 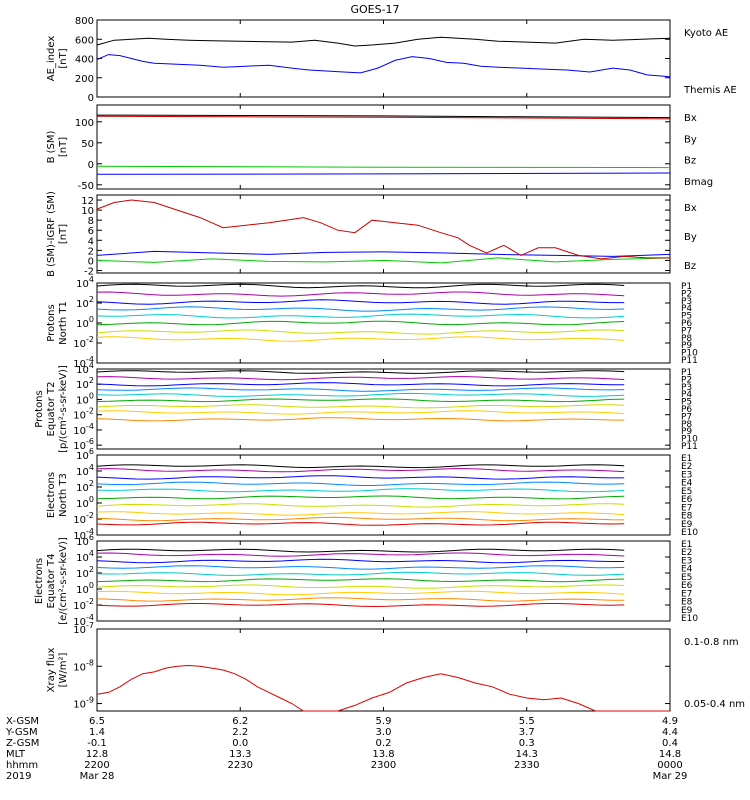 I want to click on y-axis-label: Protons Equator T2 [p/(cm²-s-sr-keV)], so click(x=51, y=409).